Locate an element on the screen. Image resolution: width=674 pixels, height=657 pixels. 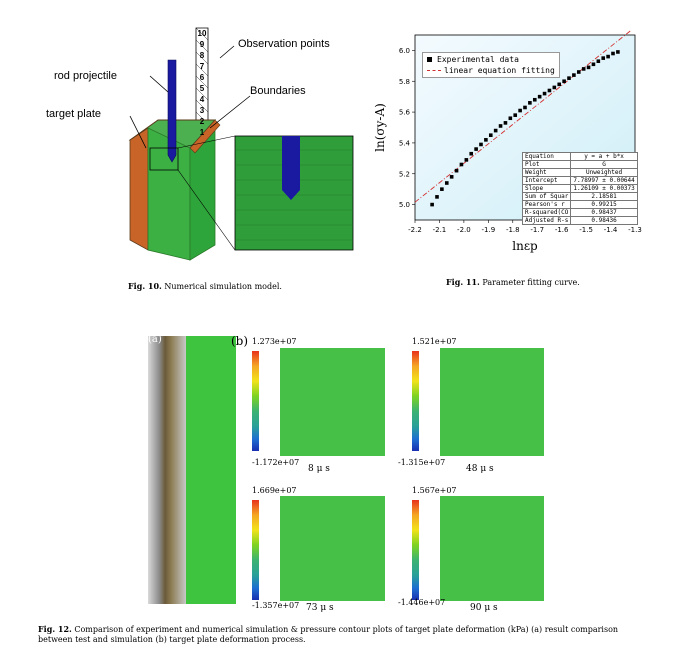
y-tick-label: 5.4 is located at coordinates (405, 143).